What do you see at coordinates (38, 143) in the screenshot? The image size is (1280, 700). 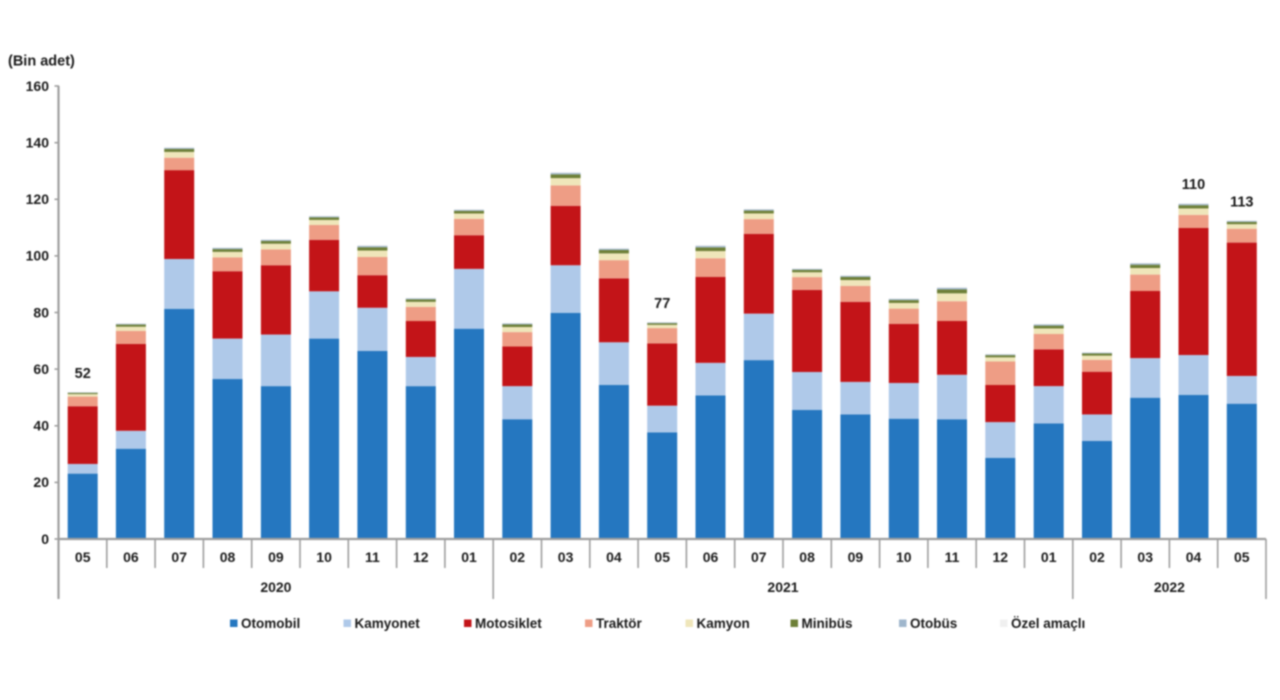 I see `svg-text: 140` at bounding box center [38, 143].